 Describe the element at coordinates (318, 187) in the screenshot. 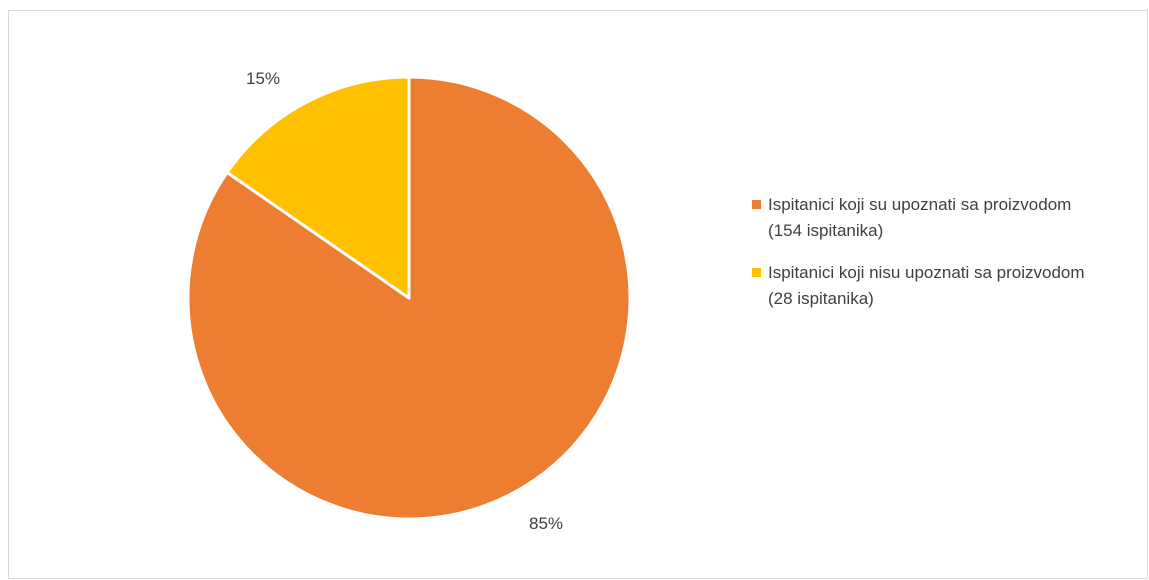

I see `pie-slice-not-aware` at that location.